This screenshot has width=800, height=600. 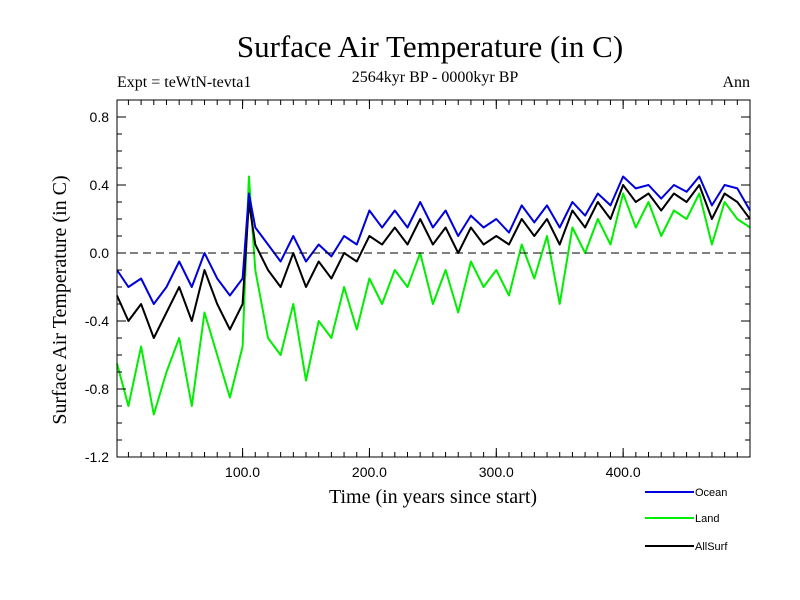 I want to click on y-tick-label: 0.8, so click(x=100, y=117).